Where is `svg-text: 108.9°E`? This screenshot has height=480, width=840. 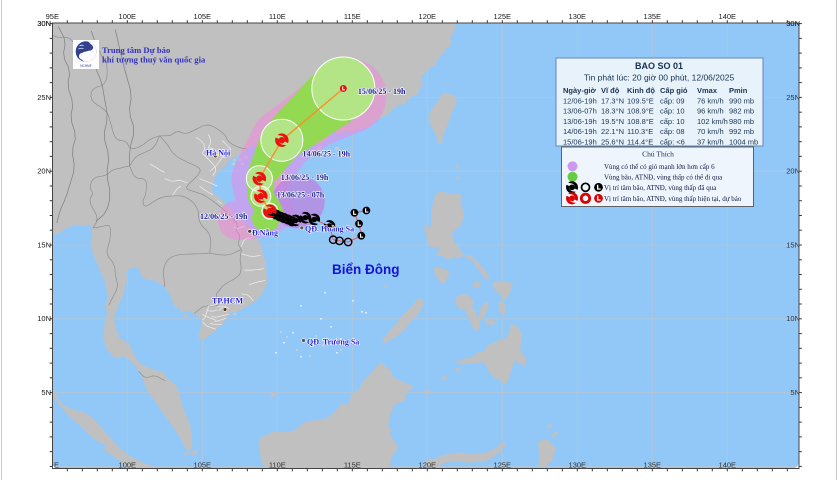
svg-text: 108.9°E is located at coordinates (640, 111).